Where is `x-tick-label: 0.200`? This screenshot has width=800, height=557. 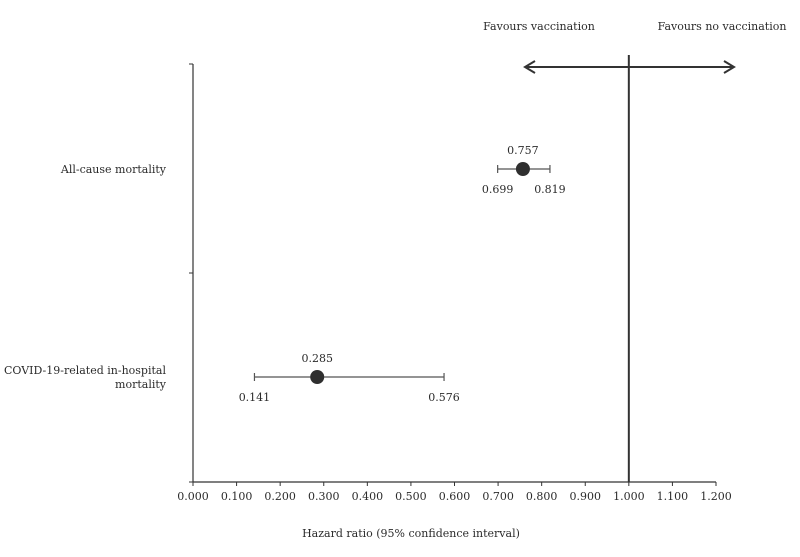 x-tick-label: 0.200 is located at coordinates (280, 496).